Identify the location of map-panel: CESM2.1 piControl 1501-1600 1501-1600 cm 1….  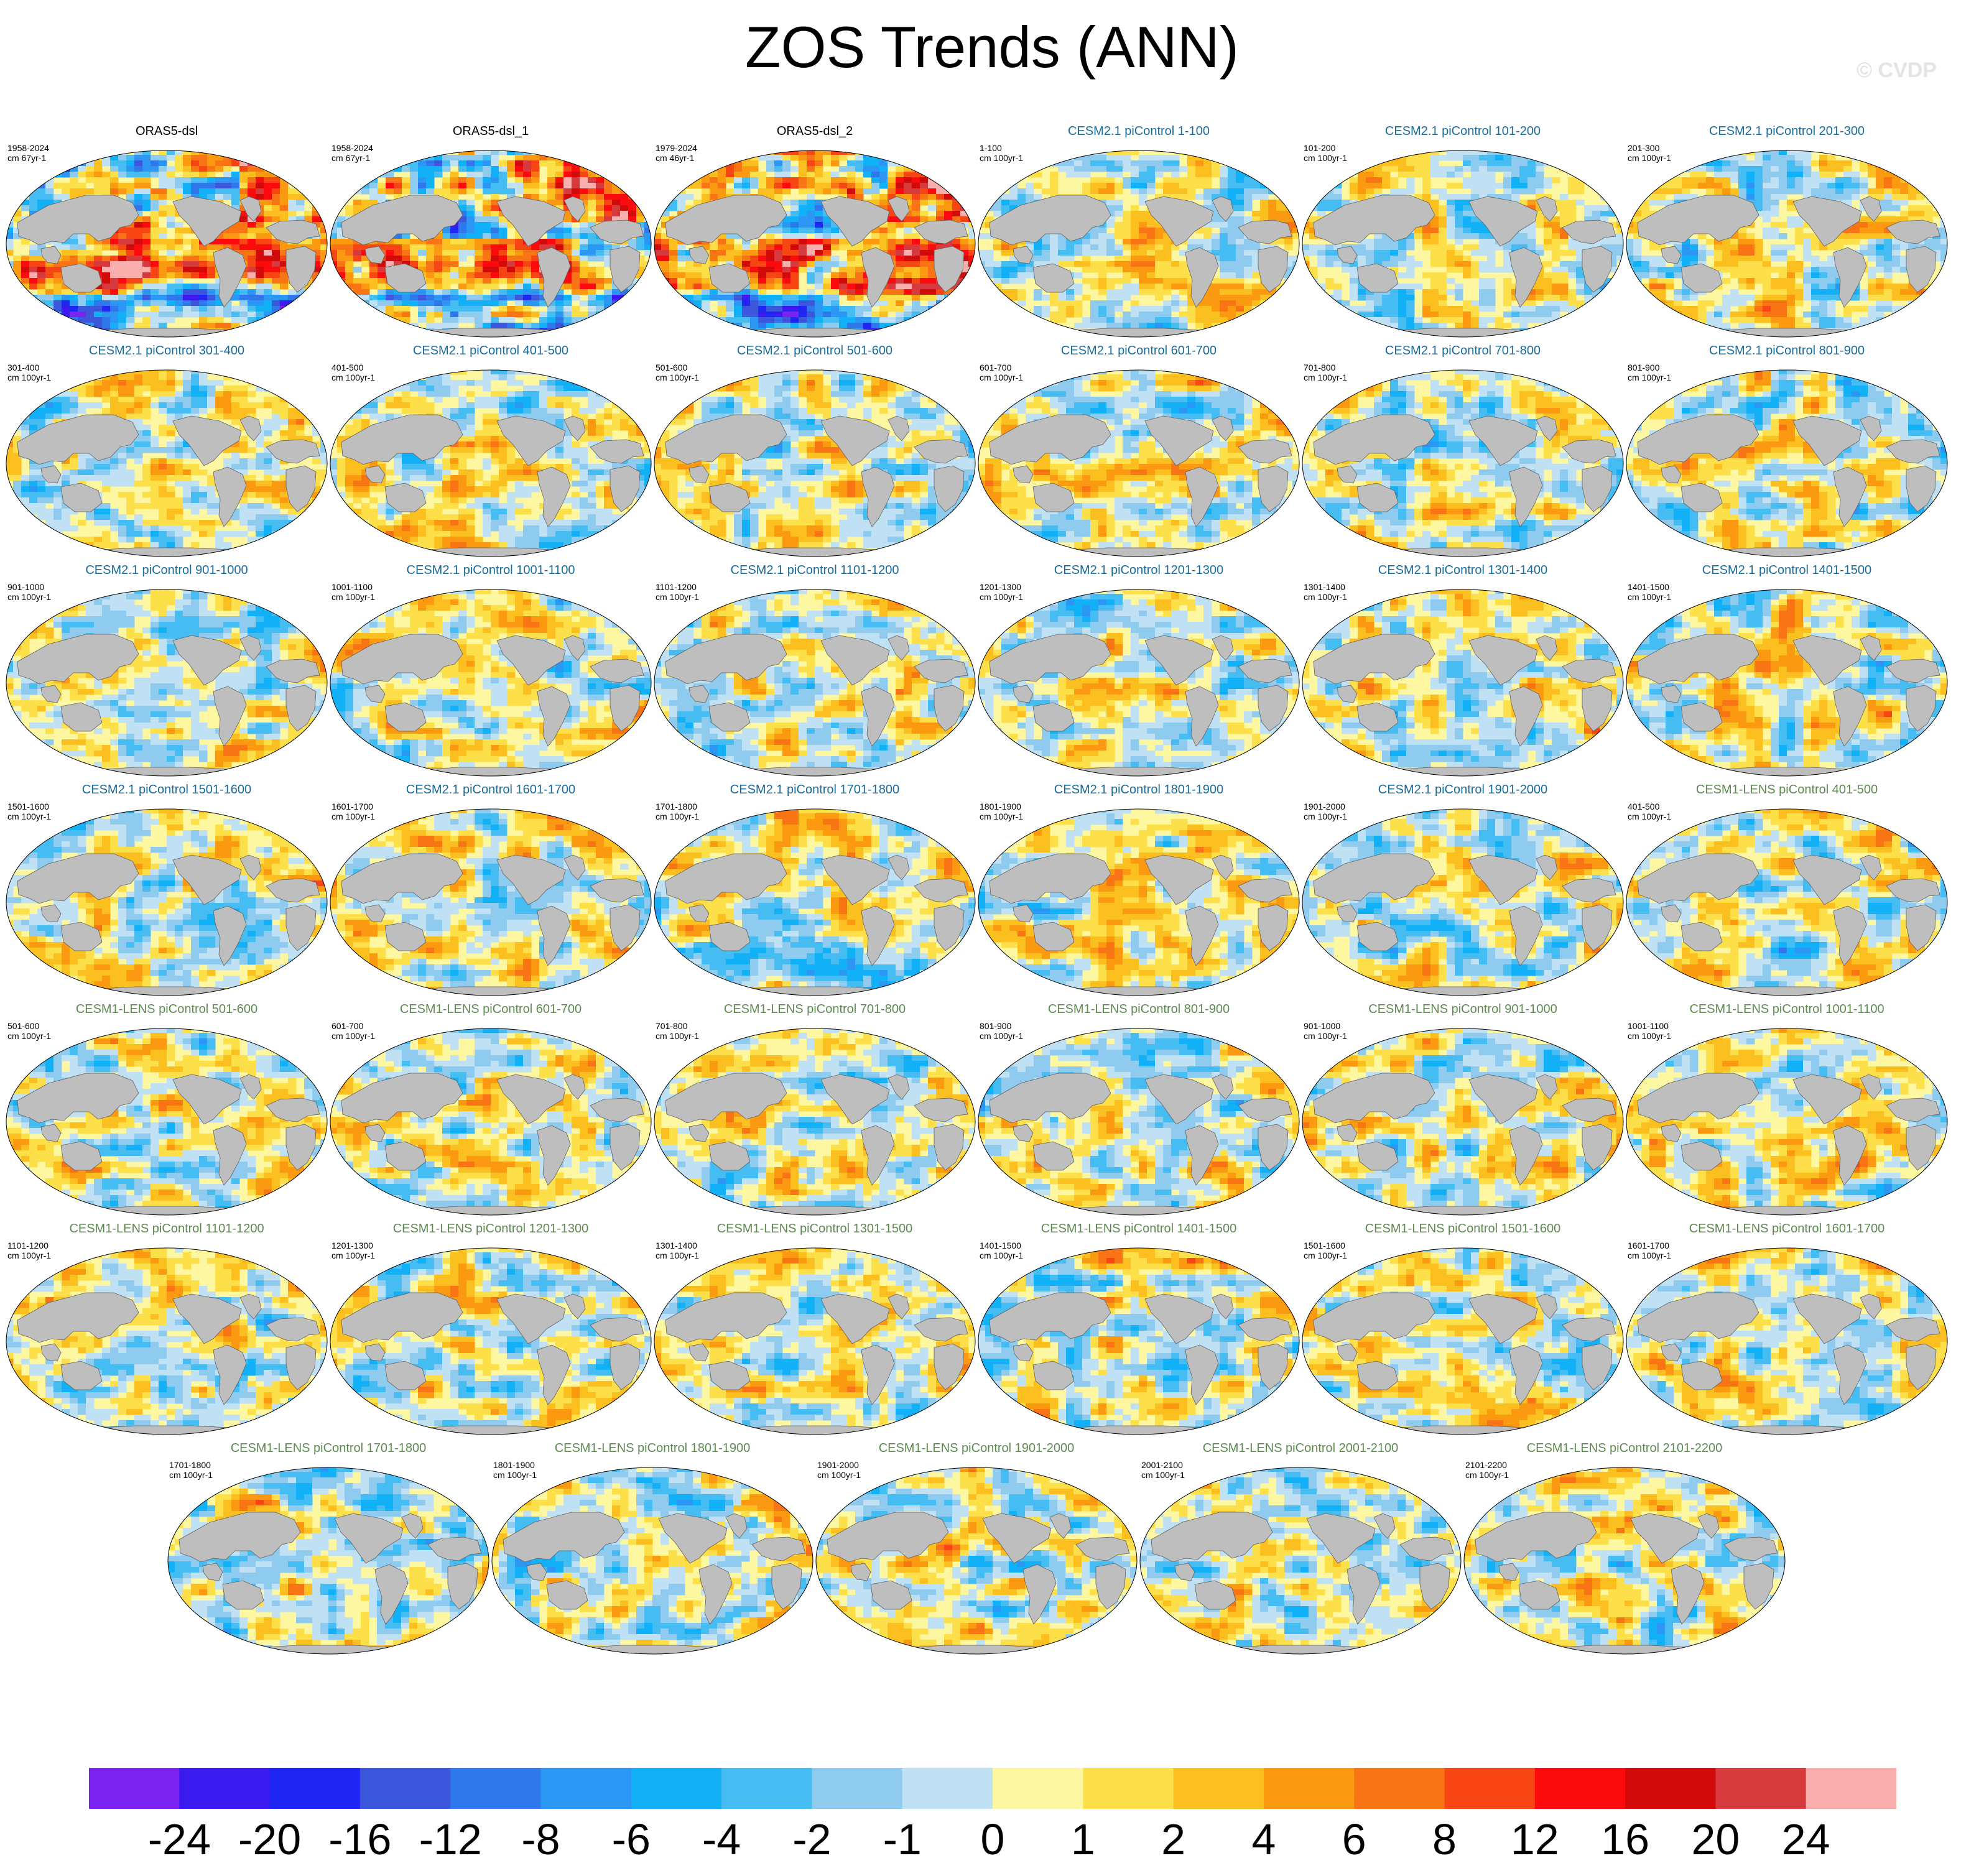
(166, 890).